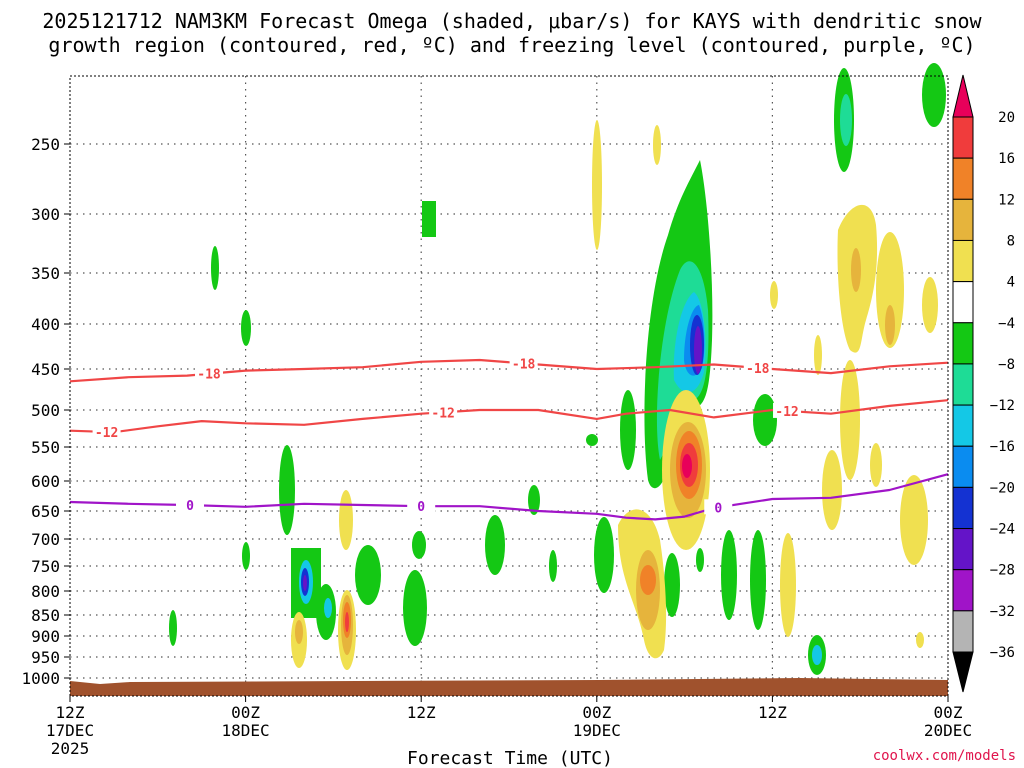 This screenshot has width=1024, height=768. Describe the element at coordinates (40, 678) in the screenshot. I see `y-tick-label: 1000` at that location.